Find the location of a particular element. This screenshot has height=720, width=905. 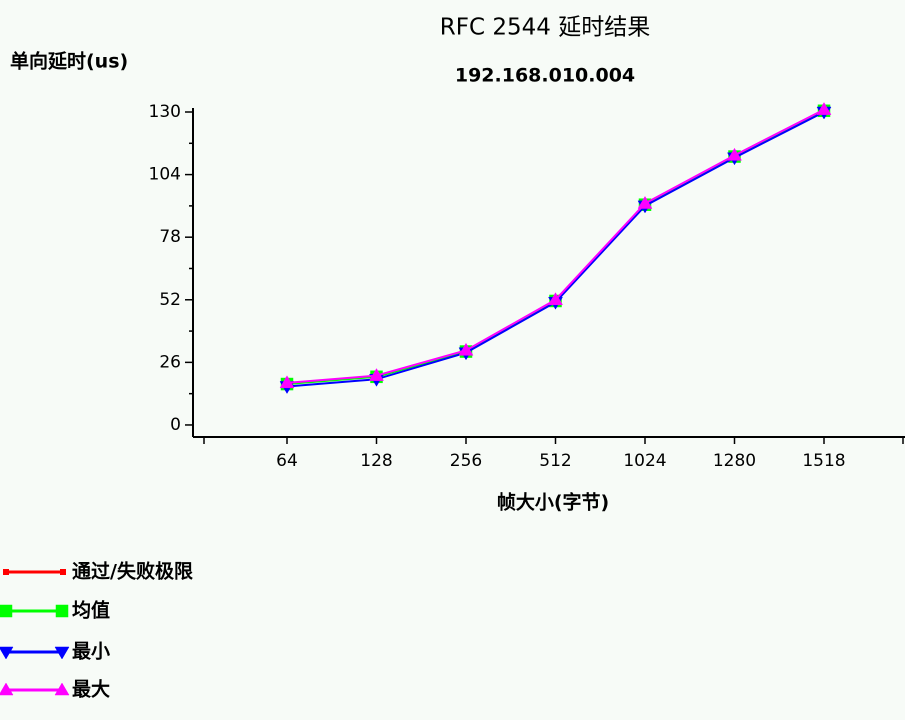

x-tick-label: 1280 is located at coordinates (734, 461).